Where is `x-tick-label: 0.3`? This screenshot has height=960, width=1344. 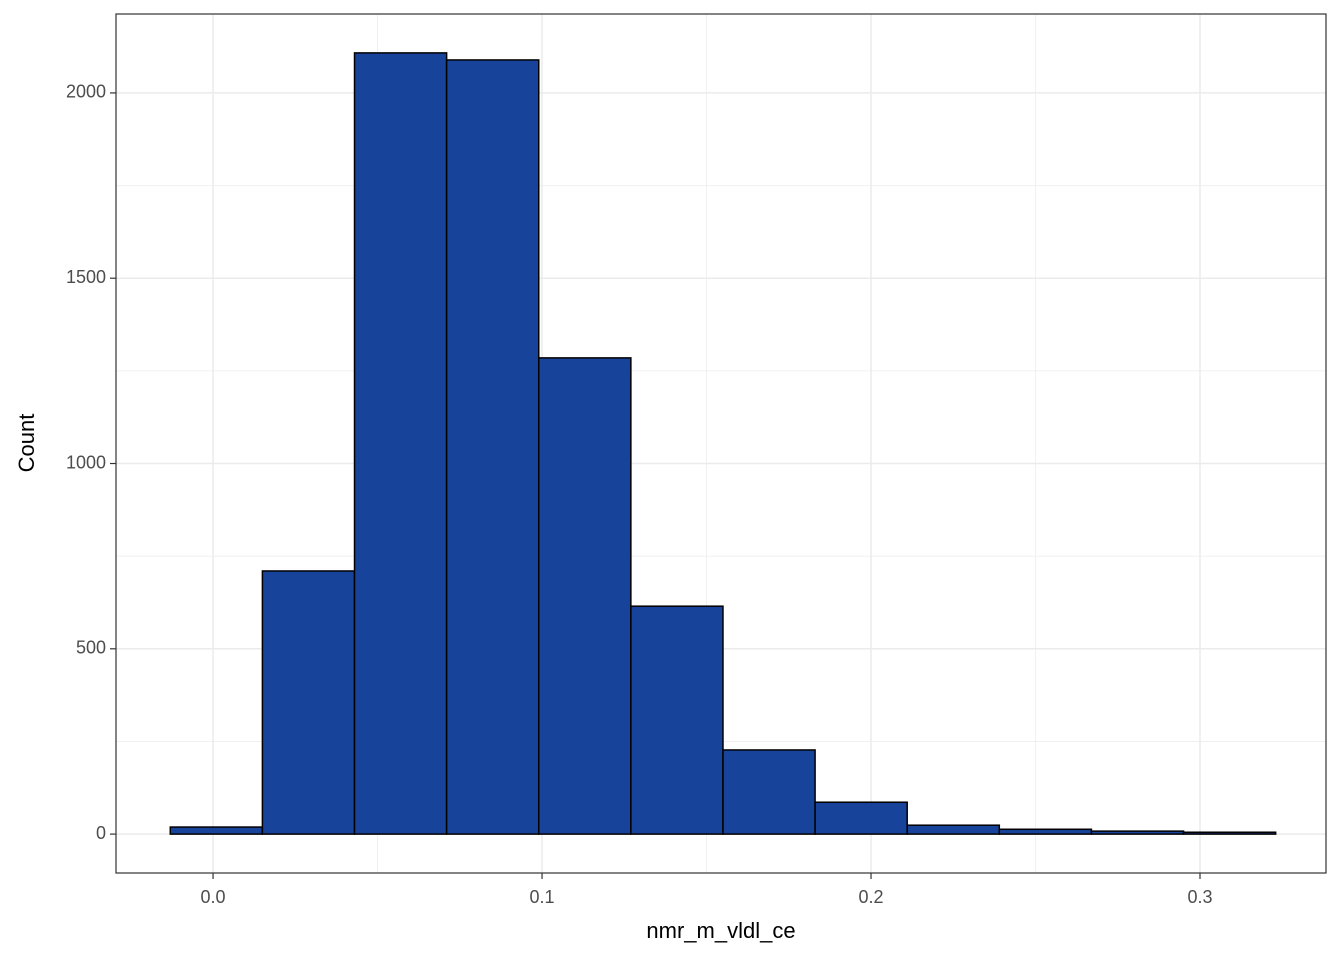
x-tick-label: 0.3 is located at coordinates (1199, 897).